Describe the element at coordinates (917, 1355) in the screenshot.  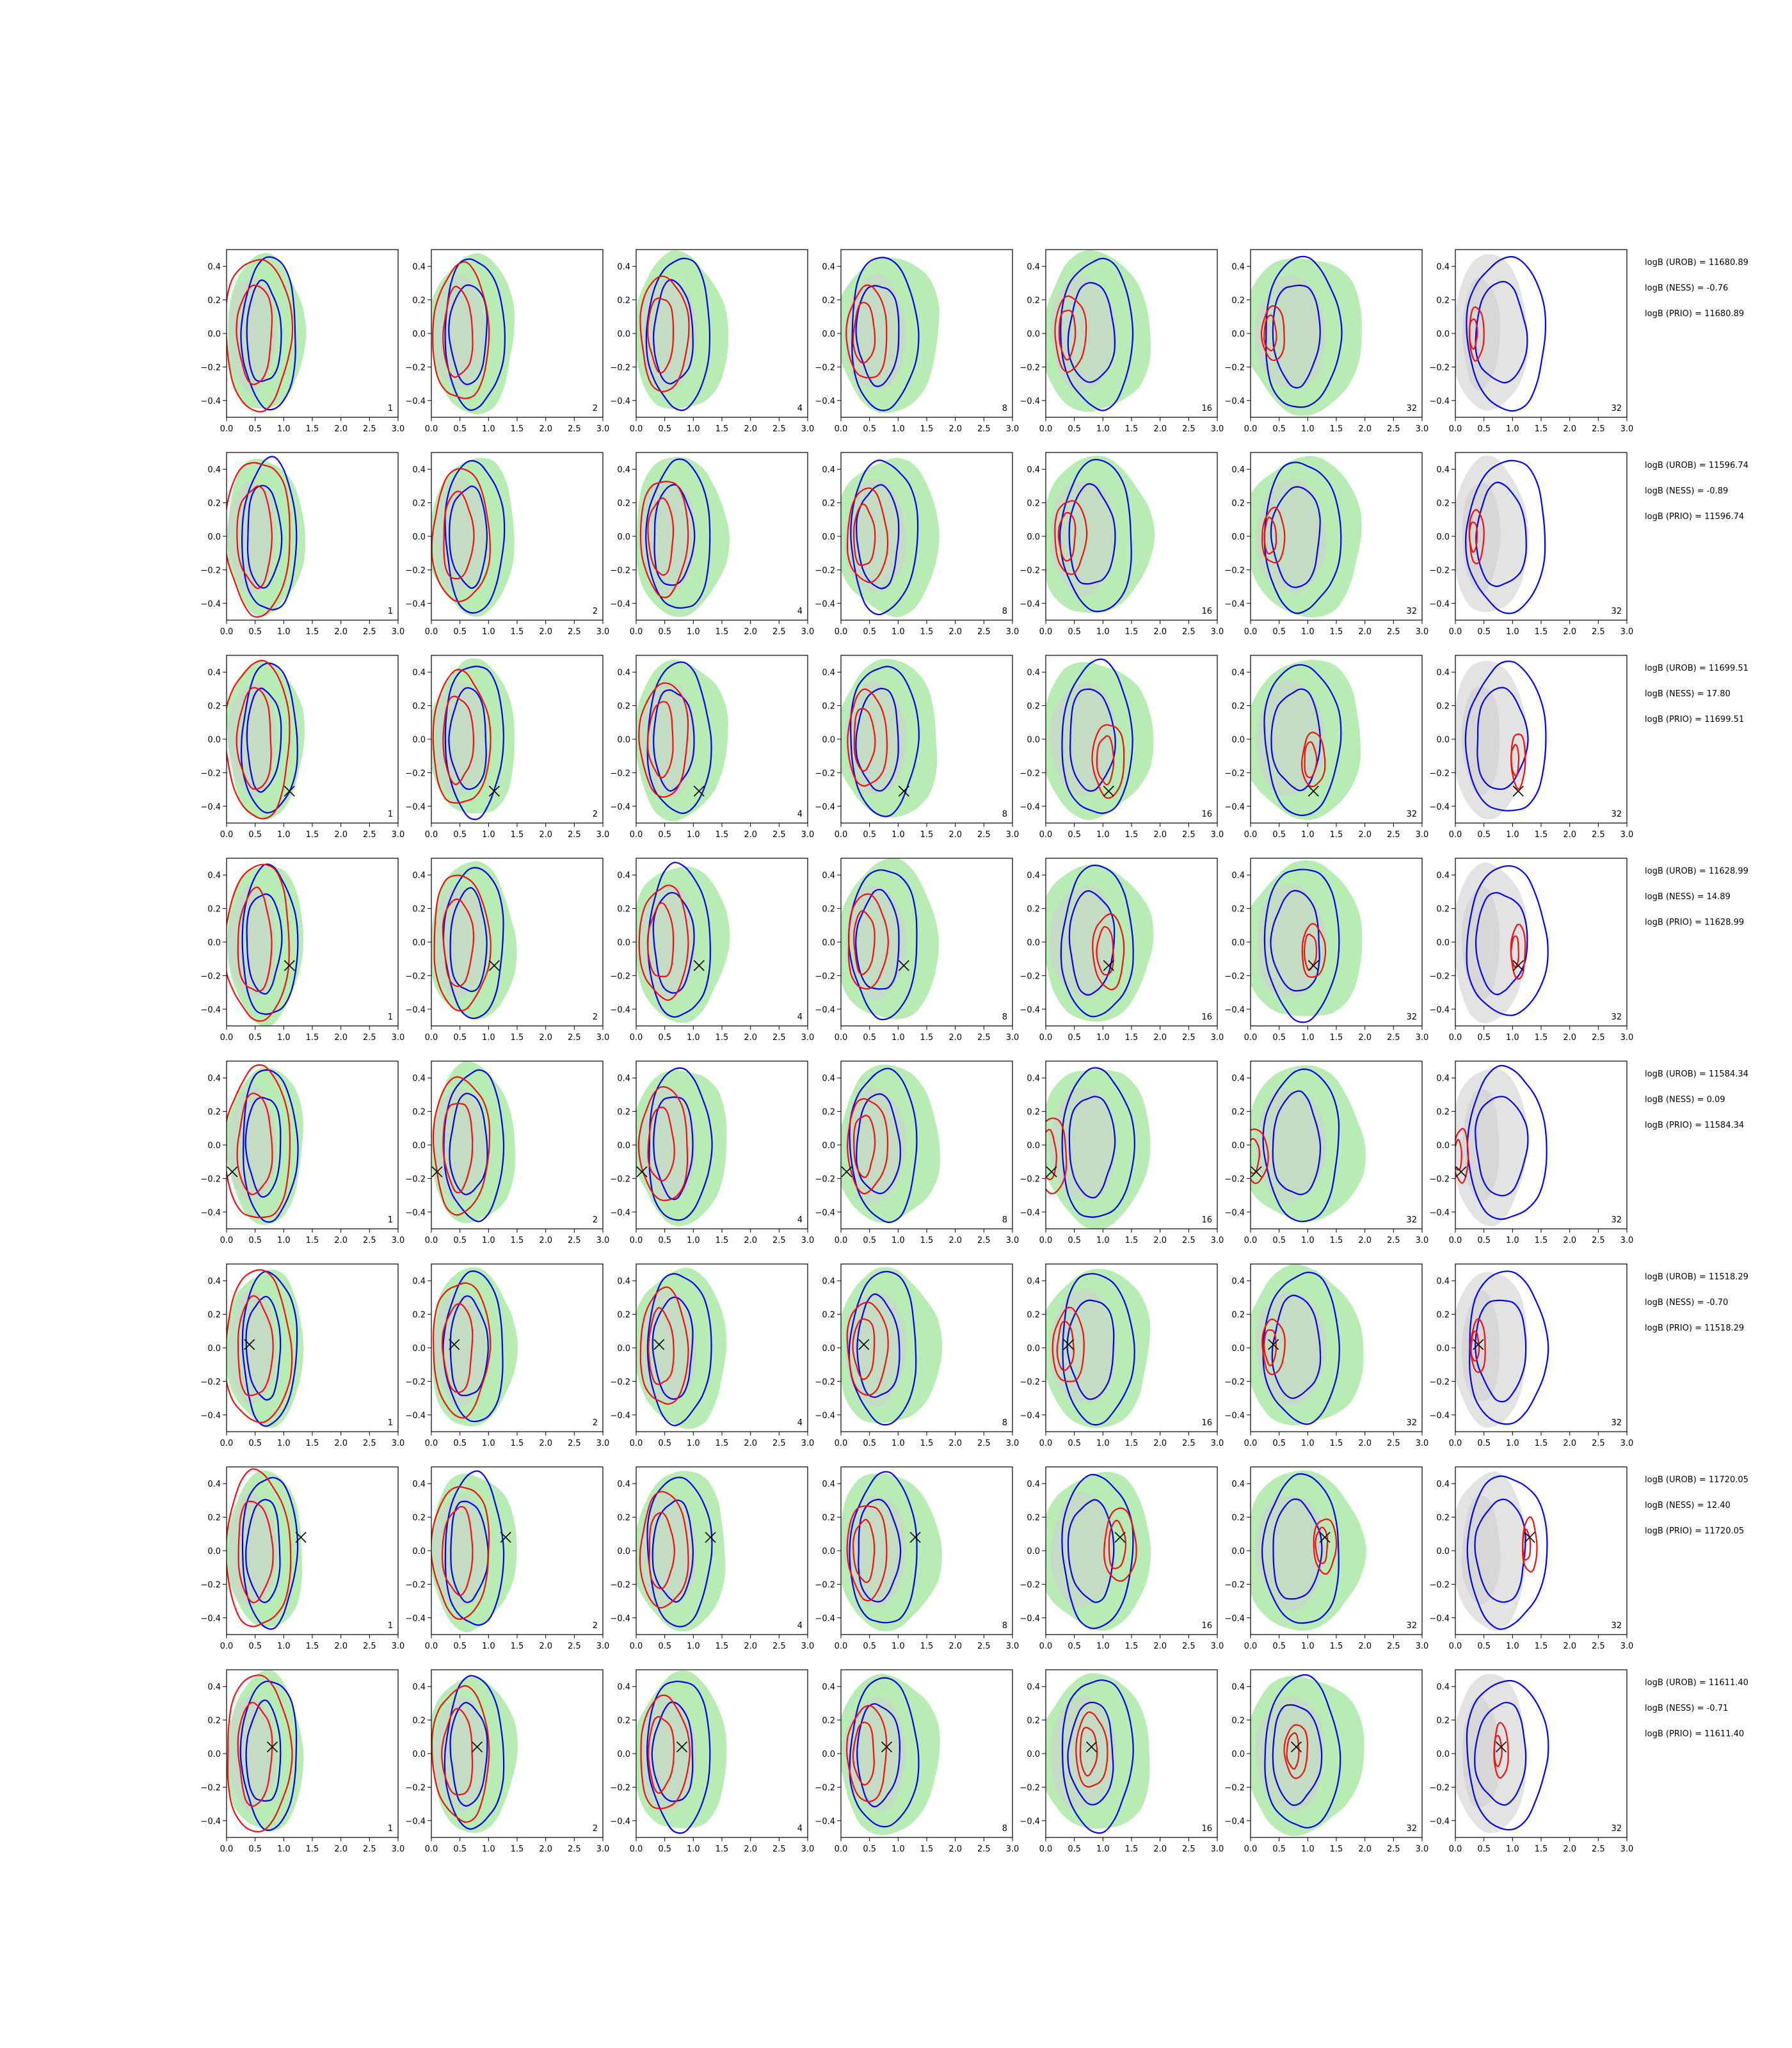
I see `panel-r6-c4: 0.4 0.2 0.0 −0.2 −0.4 0.0 0.5 1.0 1.5 2.0 2.5 3.0 8` at that location.